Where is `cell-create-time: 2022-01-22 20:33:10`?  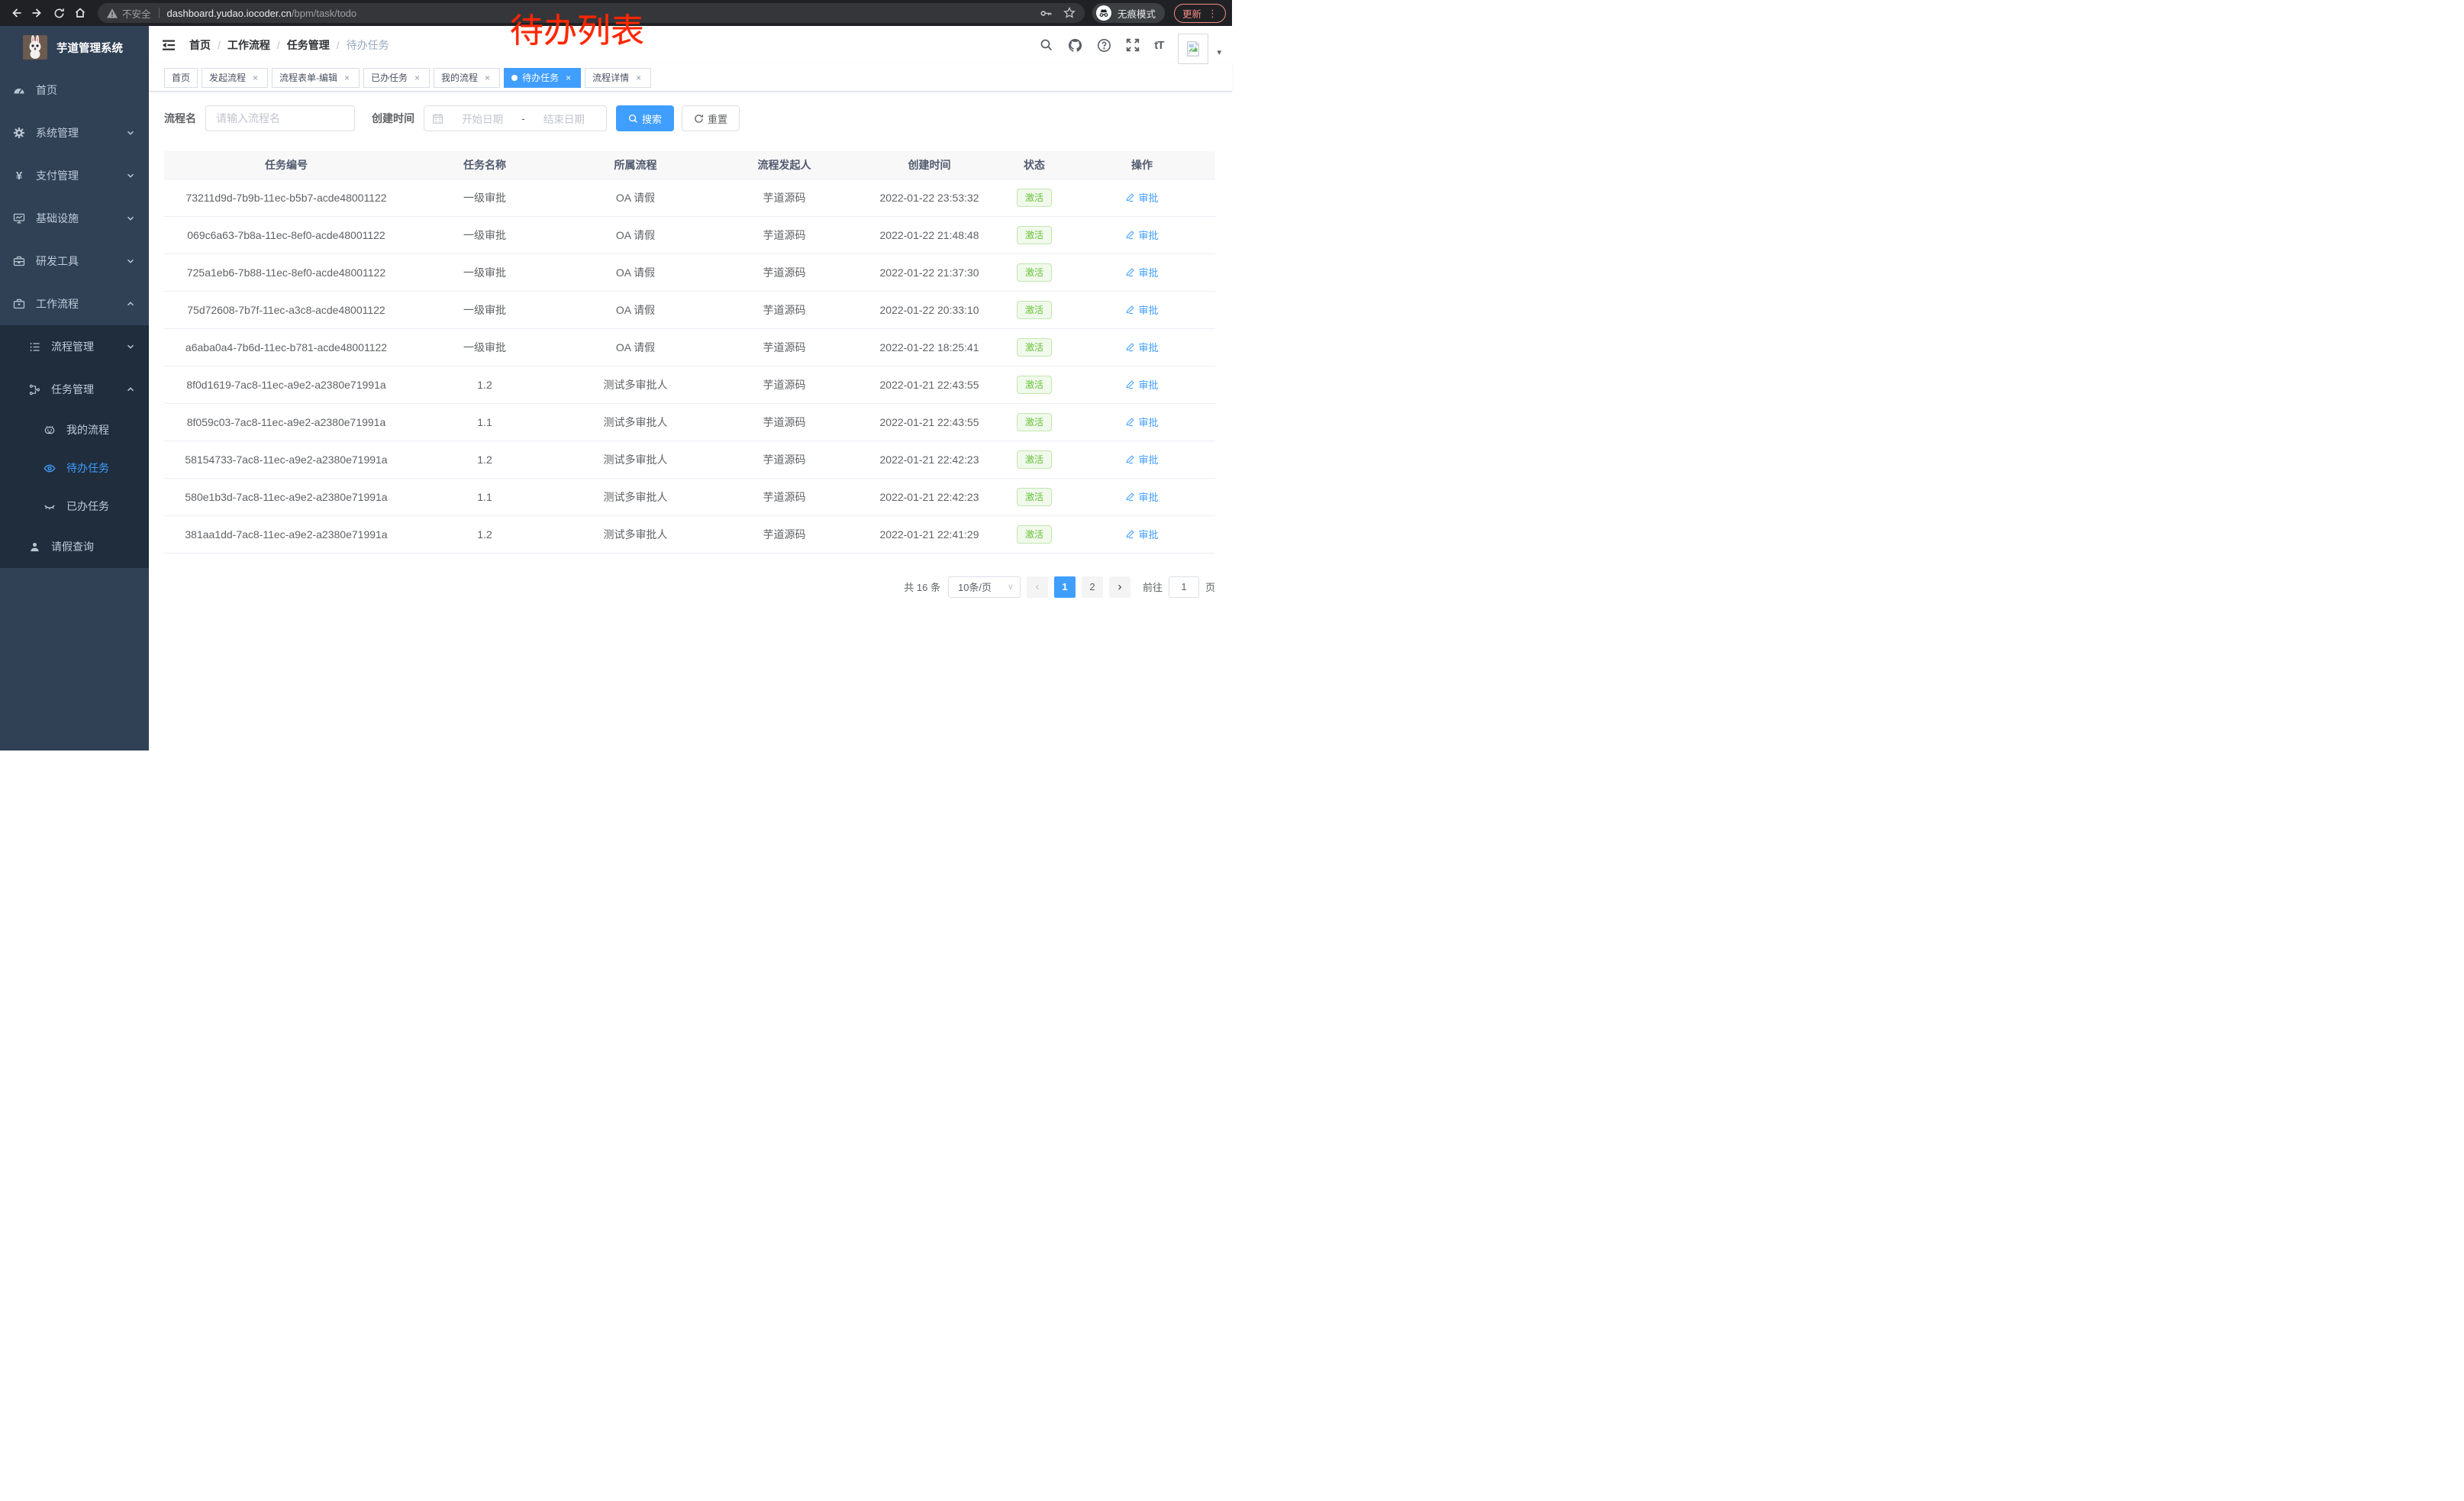 cell-create-time: 2022-01-22 20:33:10 is located at coordinates (930, 310).